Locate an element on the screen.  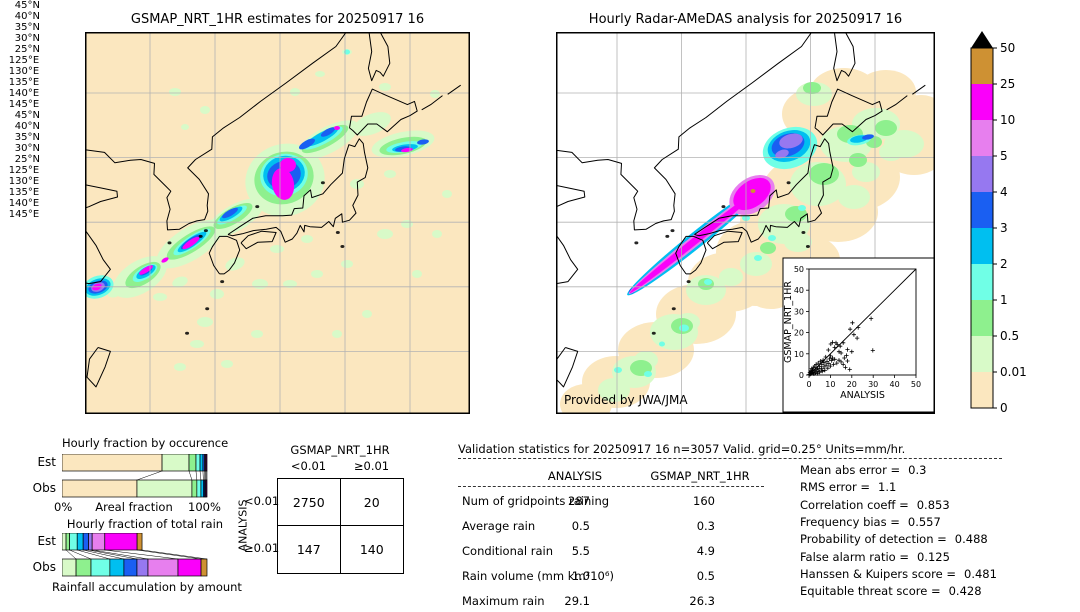
occurrence-xlabel: Areal fraction is located at coordinates (134, 507).